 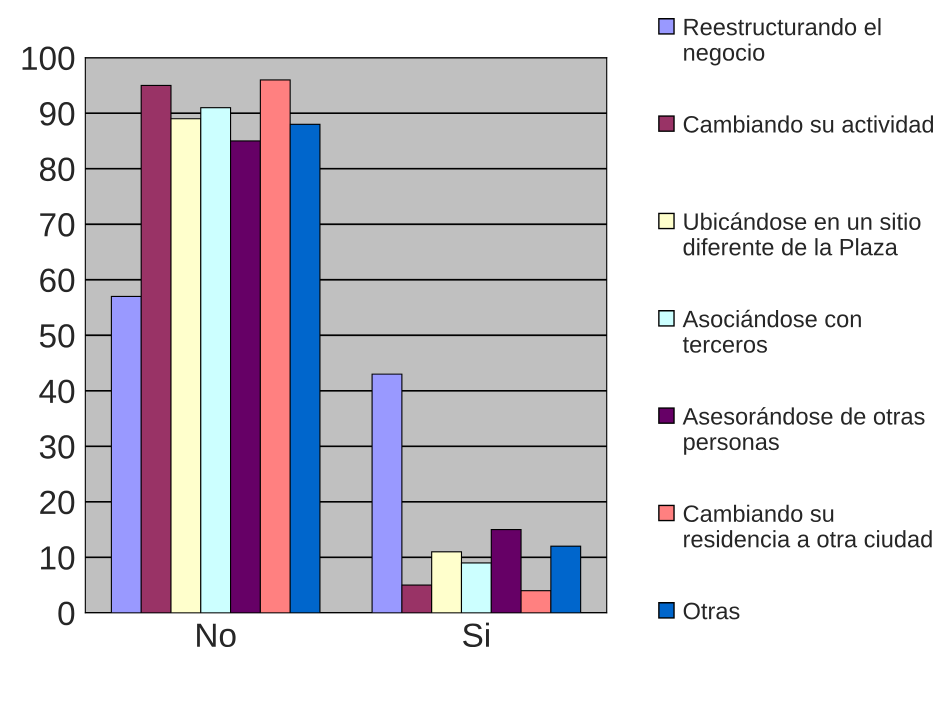 I want to click on y-tick-label: 50, so click(x=57, y=336).